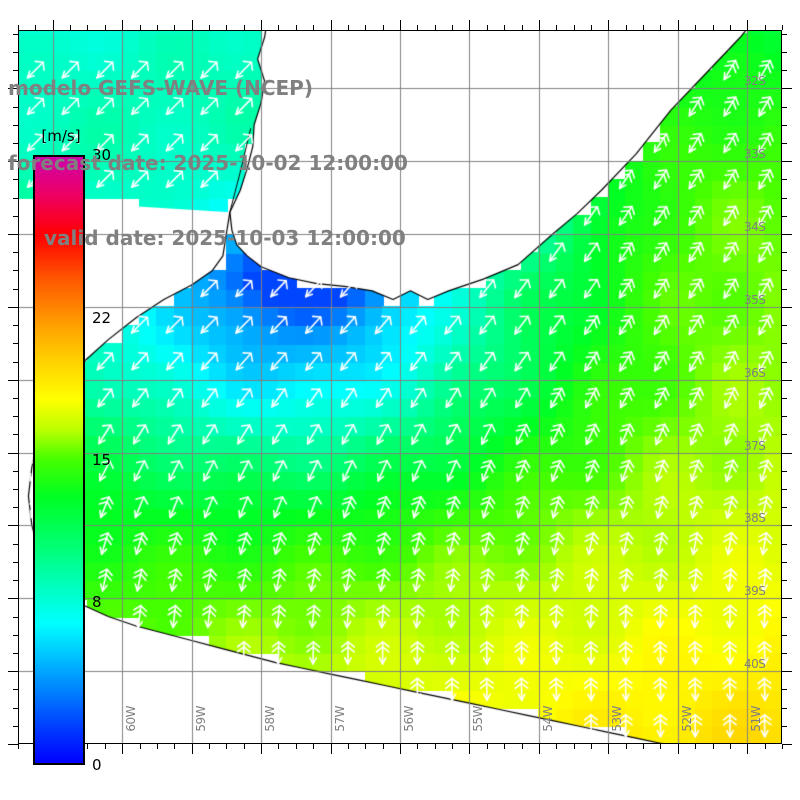  I want to click on colorbar-tick-22: 22, so click(102, 317).